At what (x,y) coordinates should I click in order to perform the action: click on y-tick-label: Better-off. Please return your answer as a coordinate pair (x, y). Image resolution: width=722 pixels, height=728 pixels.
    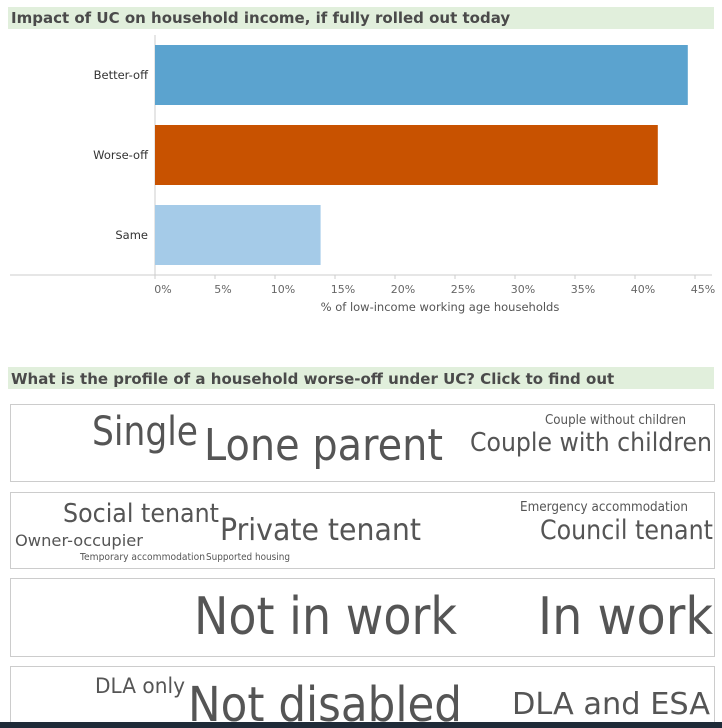
    Looking at the image, I should click on (121, 75).